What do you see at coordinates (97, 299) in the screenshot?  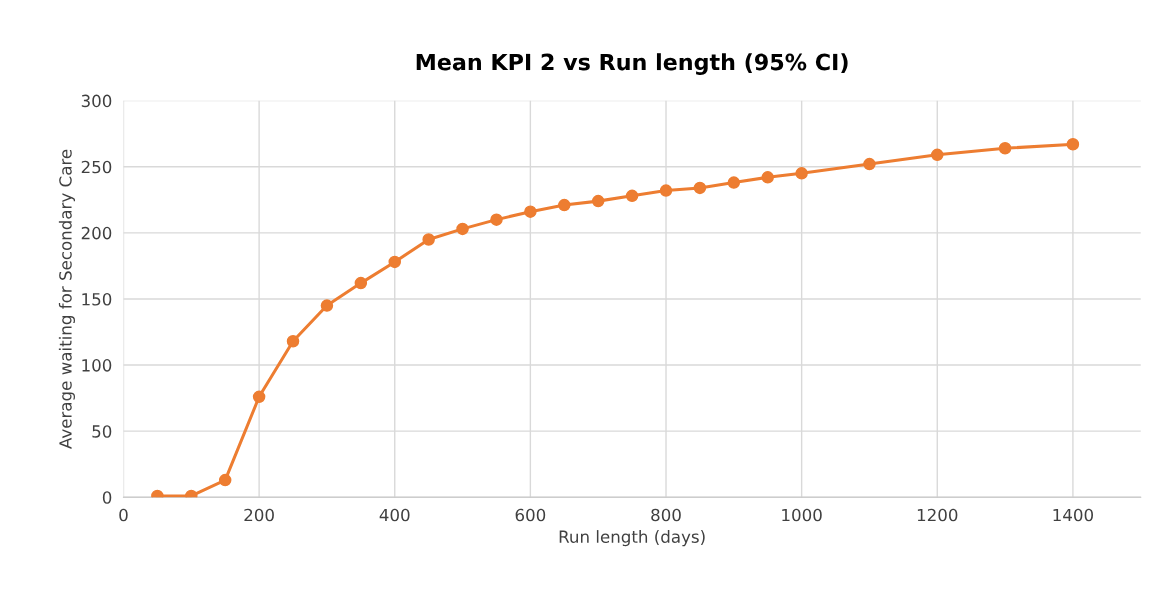 I see `y-tick-label: 150` at bounding box center [97, 299].